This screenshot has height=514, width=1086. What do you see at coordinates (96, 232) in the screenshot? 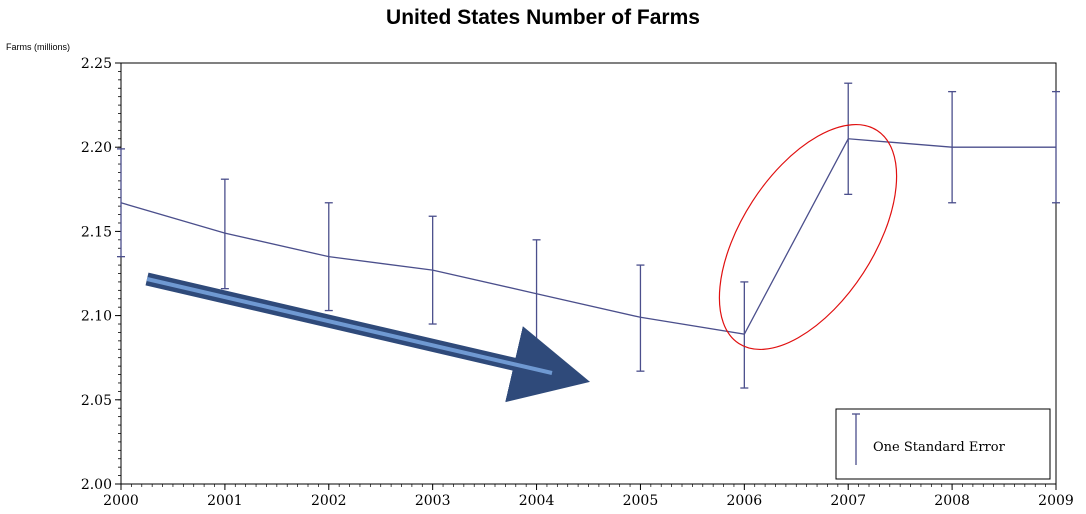
I see `y-tick-label: 2.15` at bounding box center [96, 232].